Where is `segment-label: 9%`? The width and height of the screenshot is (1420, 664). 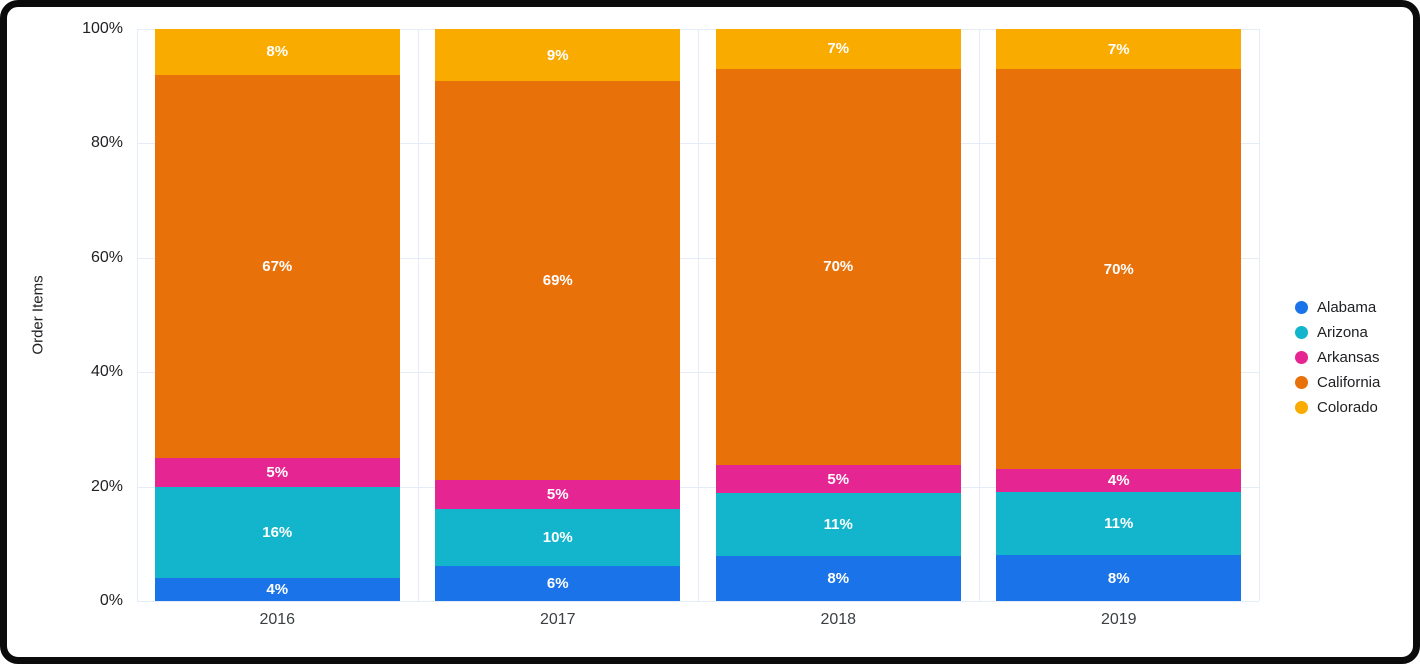
segment-label: 9% is located at coordinates (557, 55).